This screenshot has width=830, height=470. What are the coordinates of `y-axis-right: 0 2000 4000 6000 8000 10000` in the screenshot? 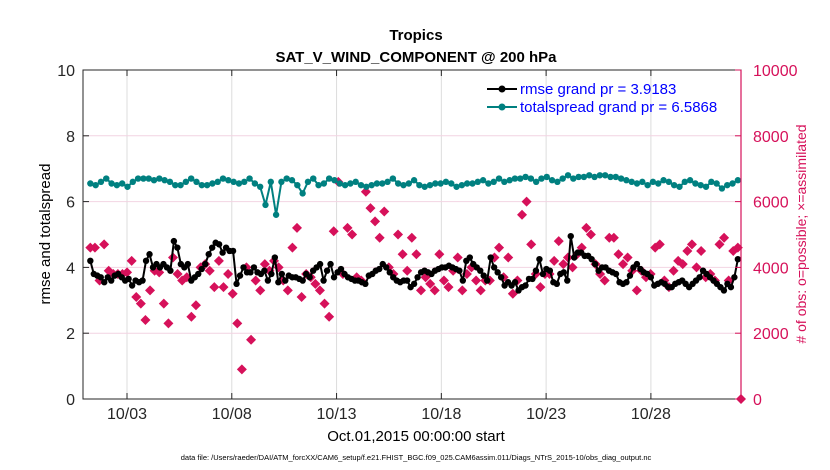 It's located at (766, 236).